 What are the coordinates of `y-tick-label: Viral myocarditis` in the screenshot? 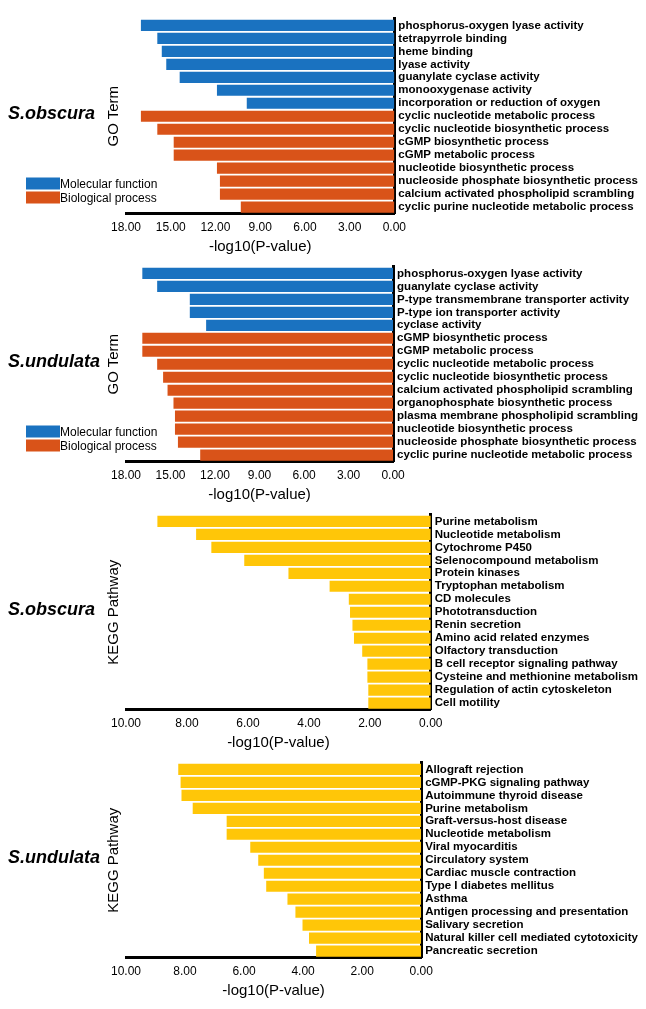 It's located at (471, 846).